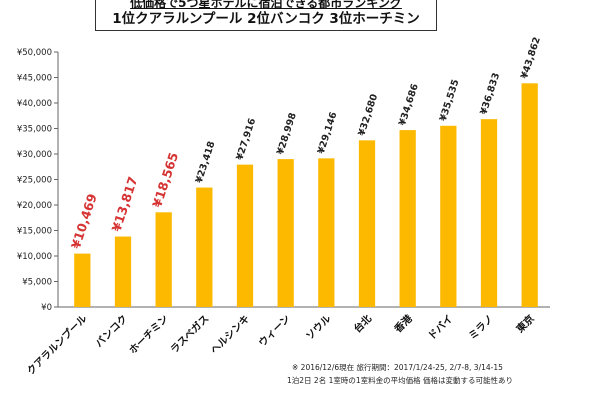 The width and height of the screenshot is (600, 400). What do you see at coordinates (34, 257) in the screenshot?
I see `y-tick-label: ¥10,000` at bounding box center [34, 257].